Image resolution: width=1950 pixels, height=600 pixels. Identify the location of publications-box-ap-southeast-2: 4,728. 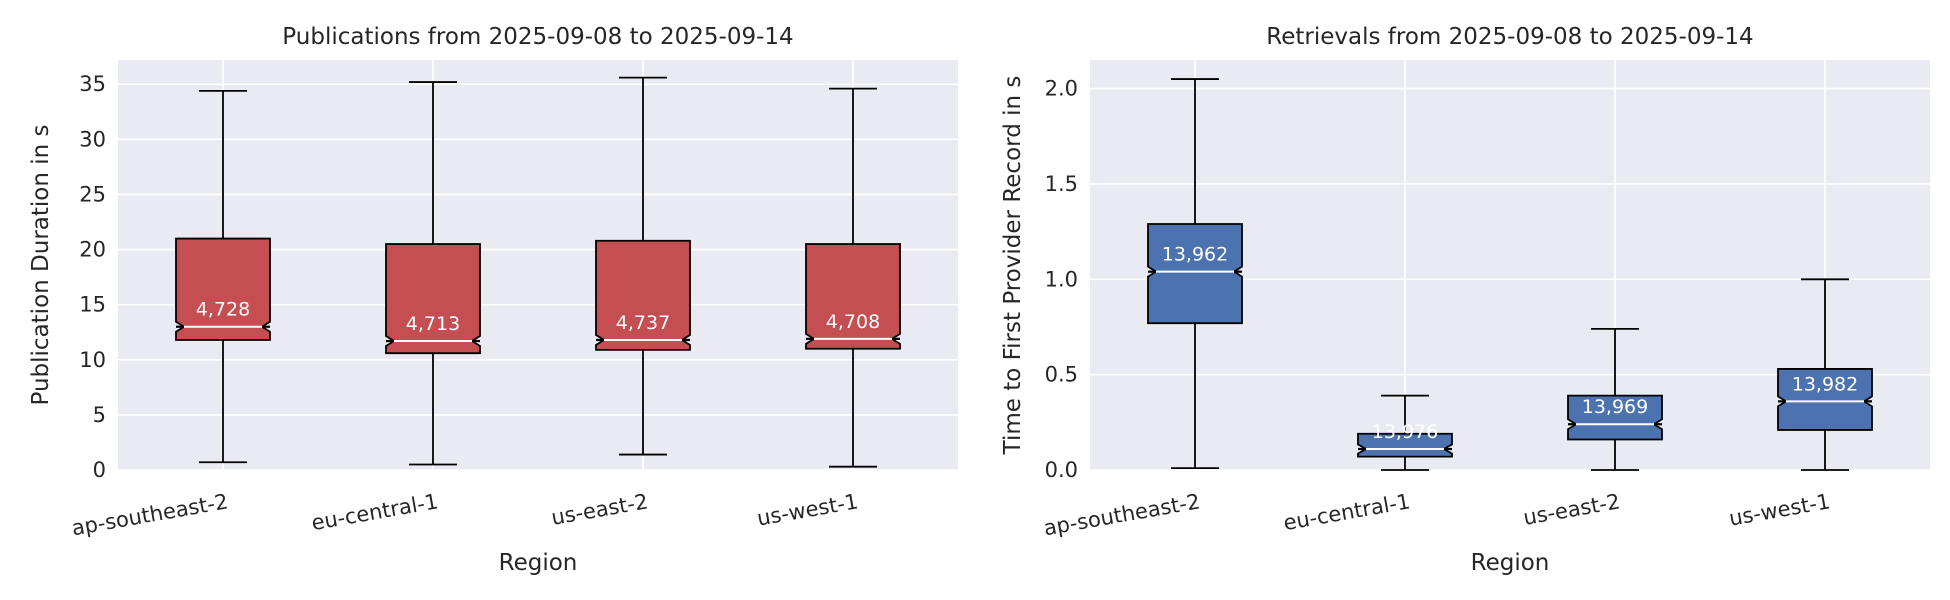
(223, 276).